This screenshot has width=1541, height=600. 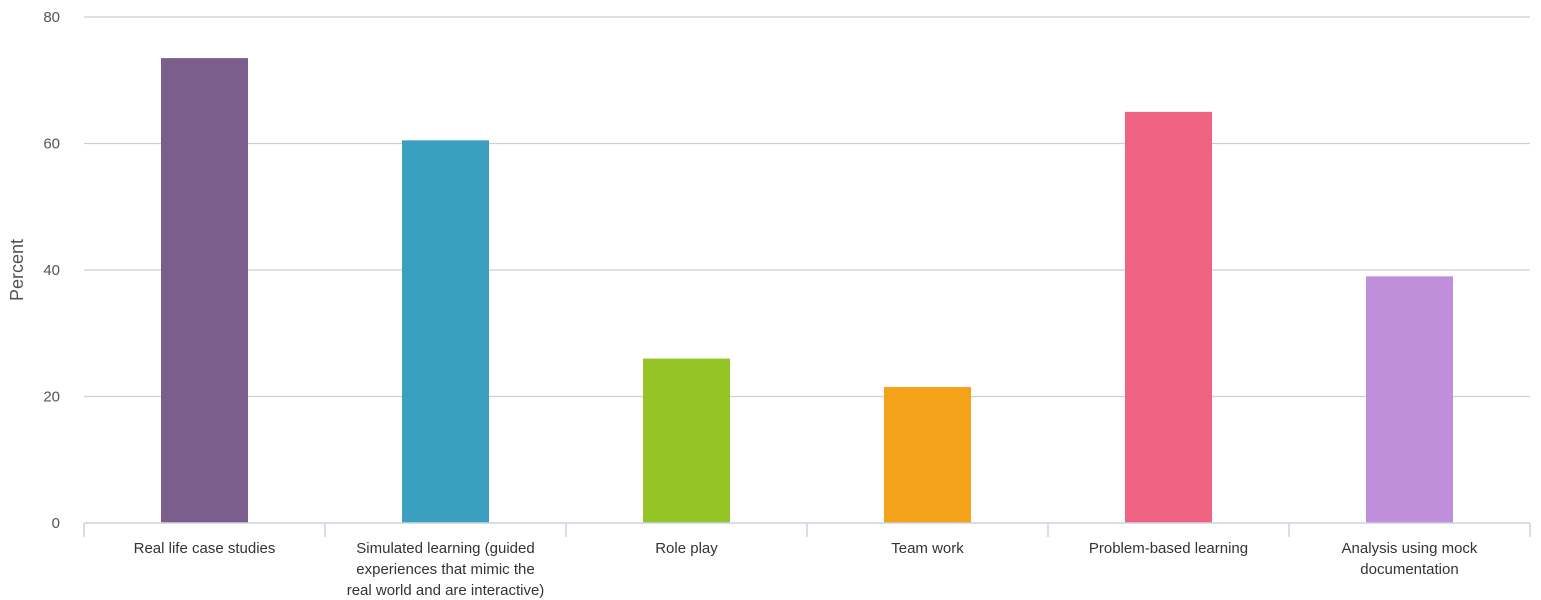 I want to click on x-tick-label: Analysis using mock documentation, so click(x=1410, y=559).